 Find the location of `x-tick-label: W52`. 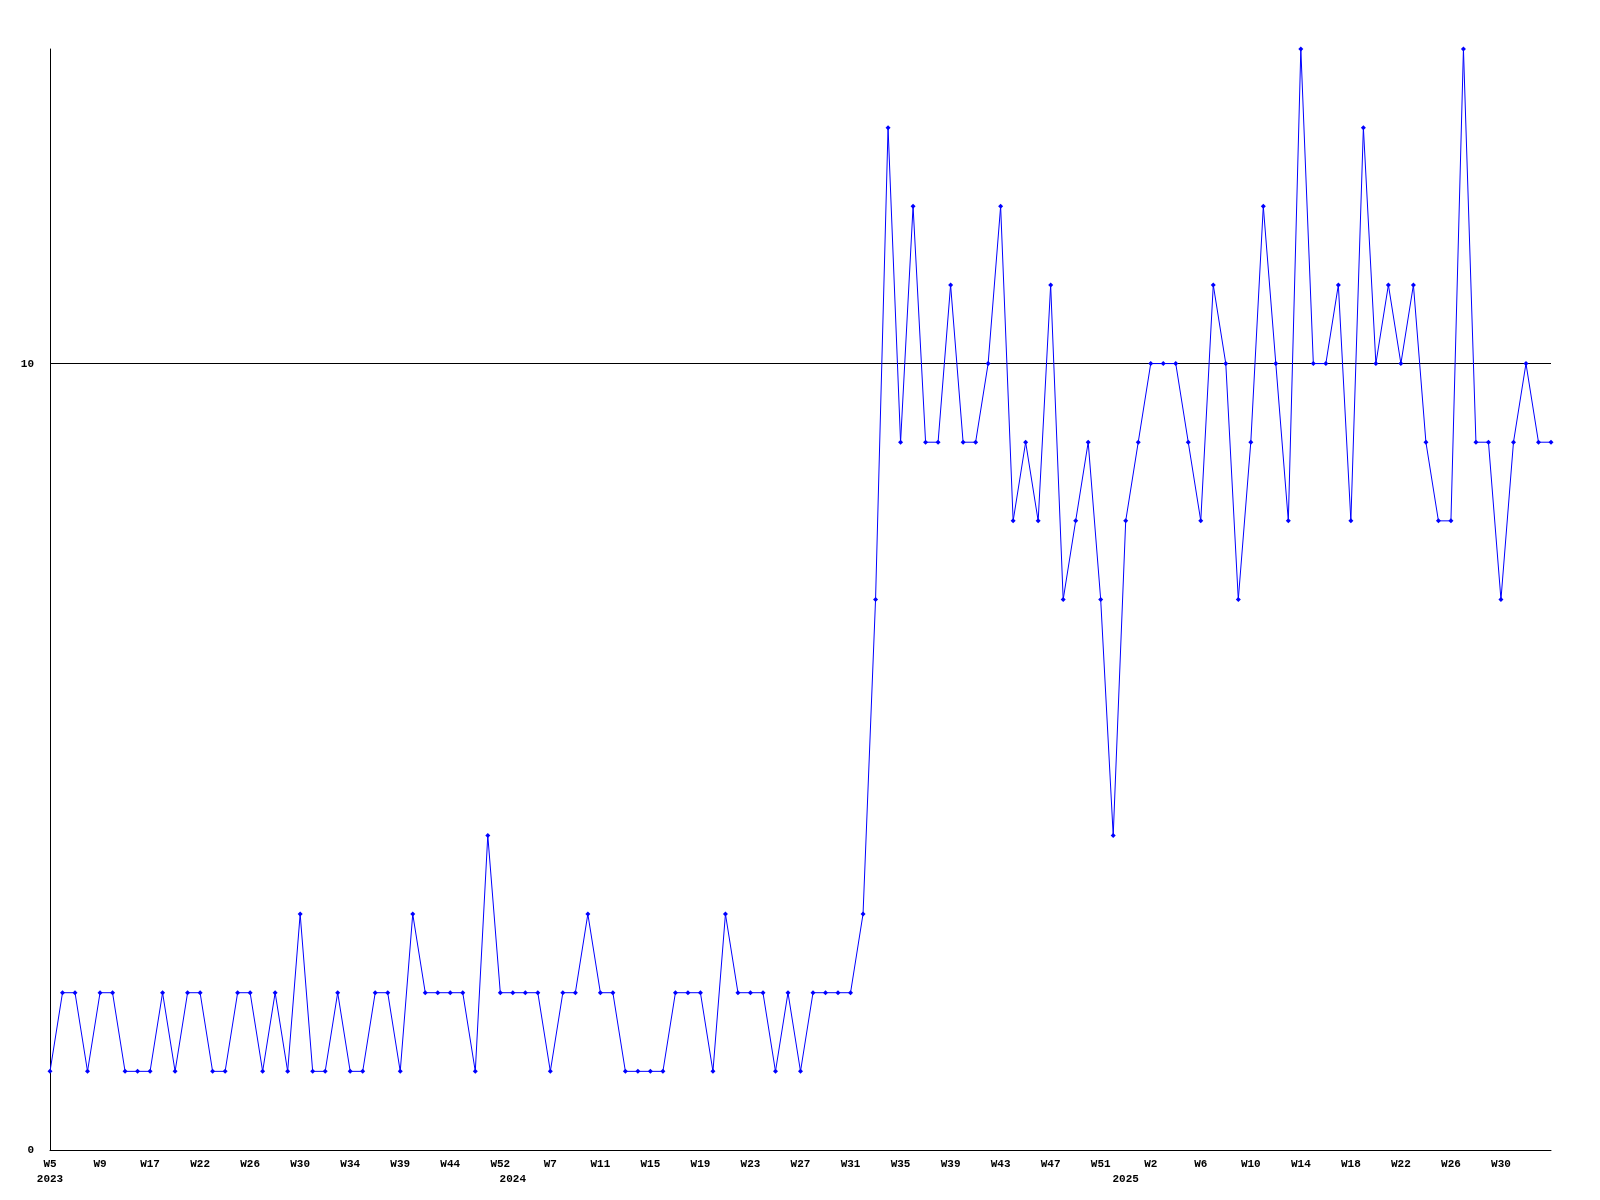

x-tick-label: W52 is located at coordinates (500, 1163).